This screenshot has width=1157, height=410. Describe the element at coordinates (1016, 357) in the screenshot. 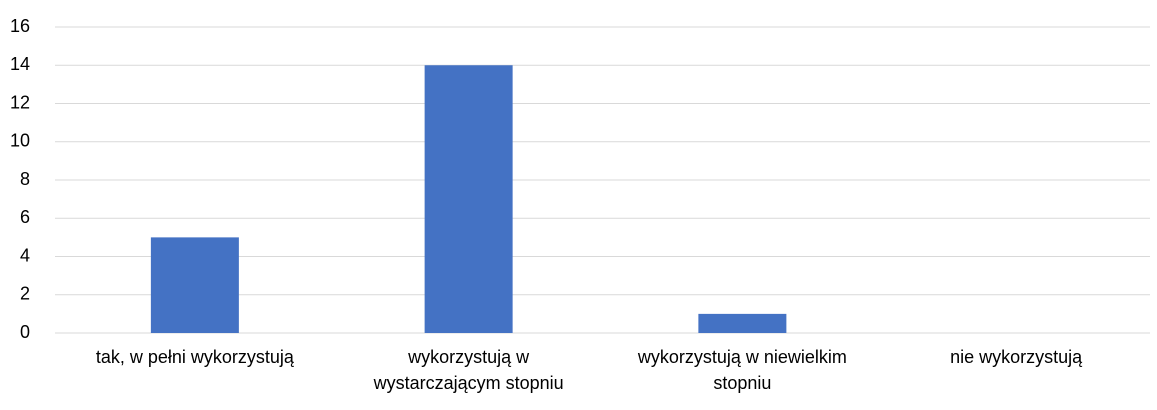

I see `x-tick-label: nie wykorzystują` at that location.